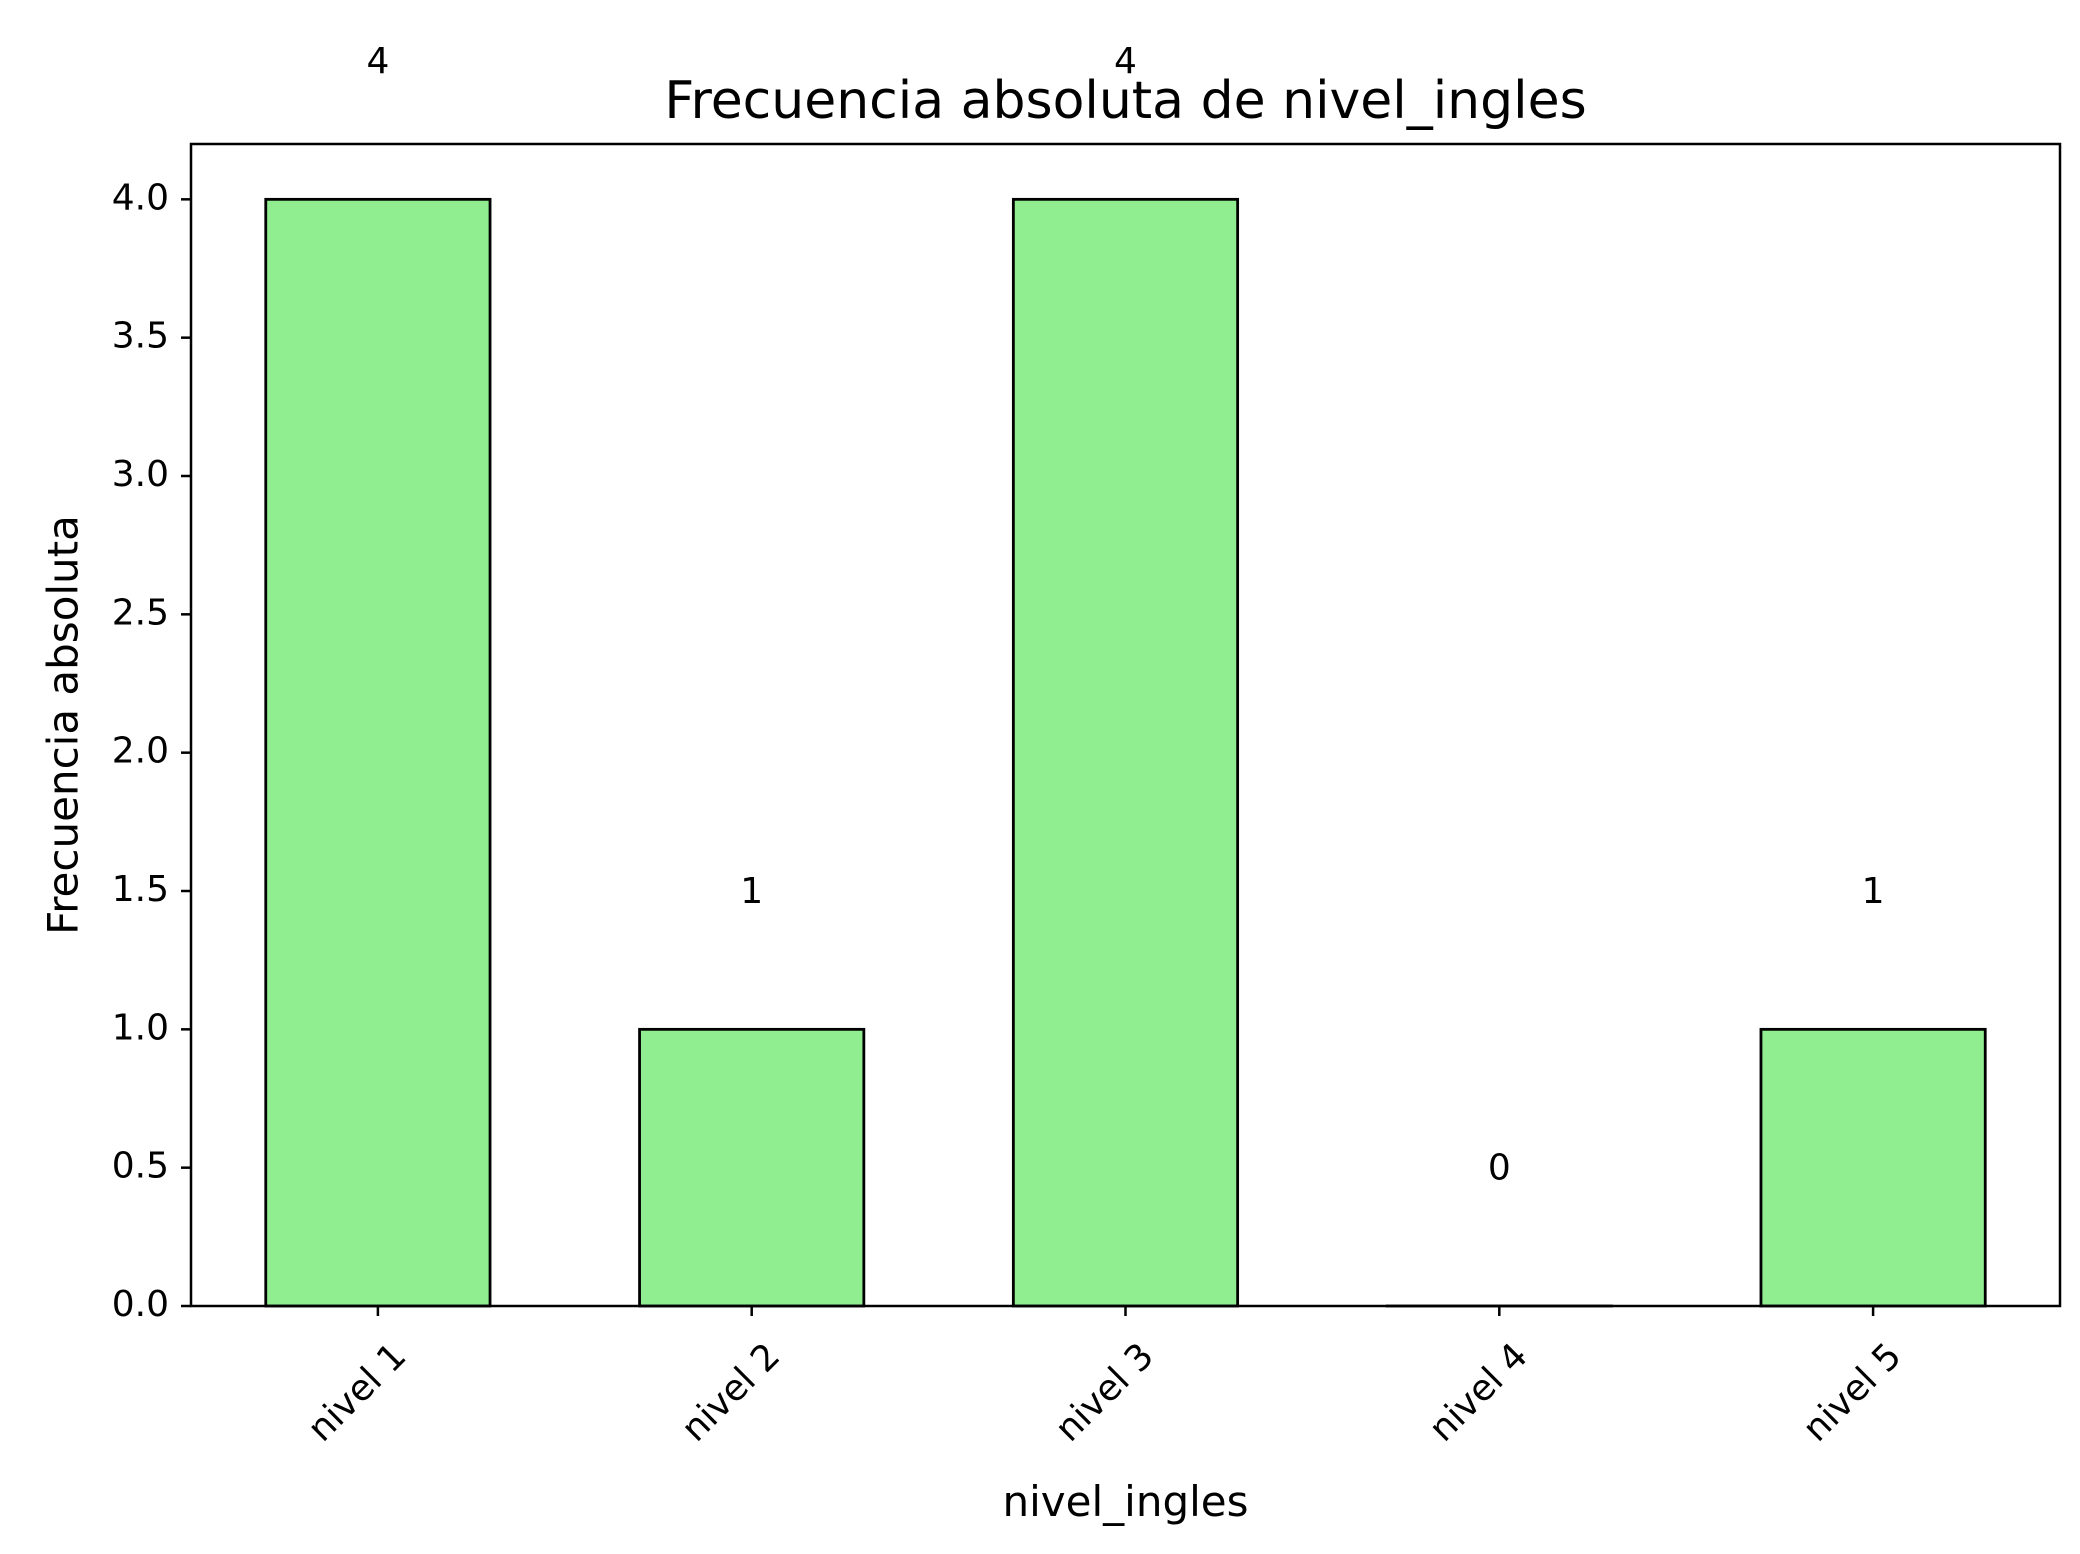  What do you see at coordinates (1126, 1501) in the screenshot?
I see `x-axis-label: nivel_ingles` at bounding box center [1126, 1501].